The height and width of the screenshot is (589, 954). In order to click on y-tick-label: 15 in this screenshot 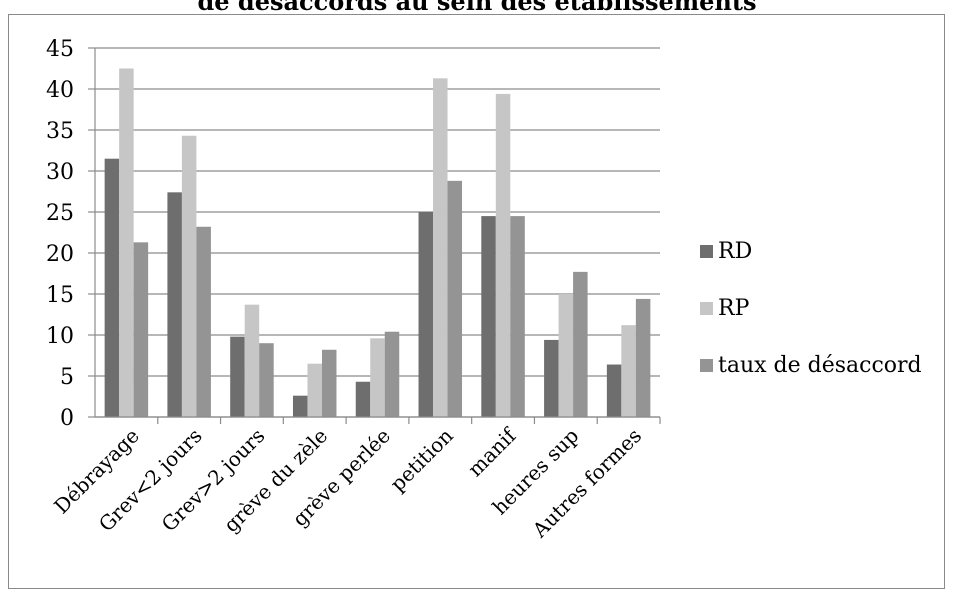, I will do `click(60, 295)`.